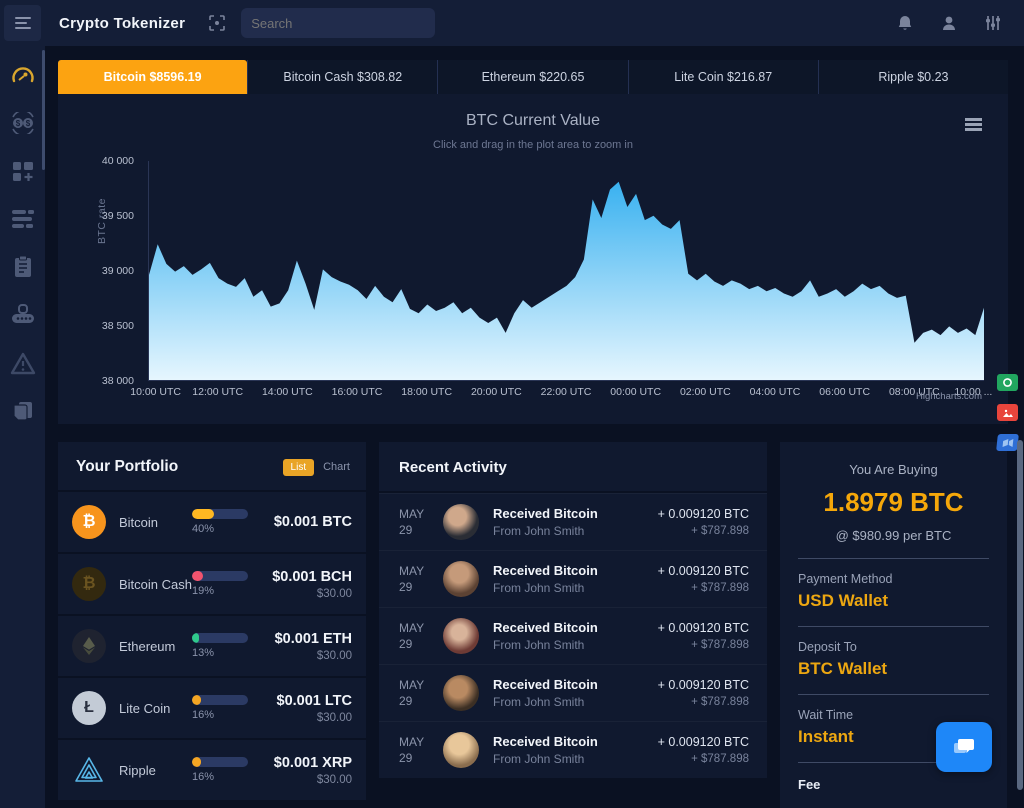  Describe the element at coordinates (312, 576) in the screenshot. I see `coin-amount: $0.001 BCH` at that location.